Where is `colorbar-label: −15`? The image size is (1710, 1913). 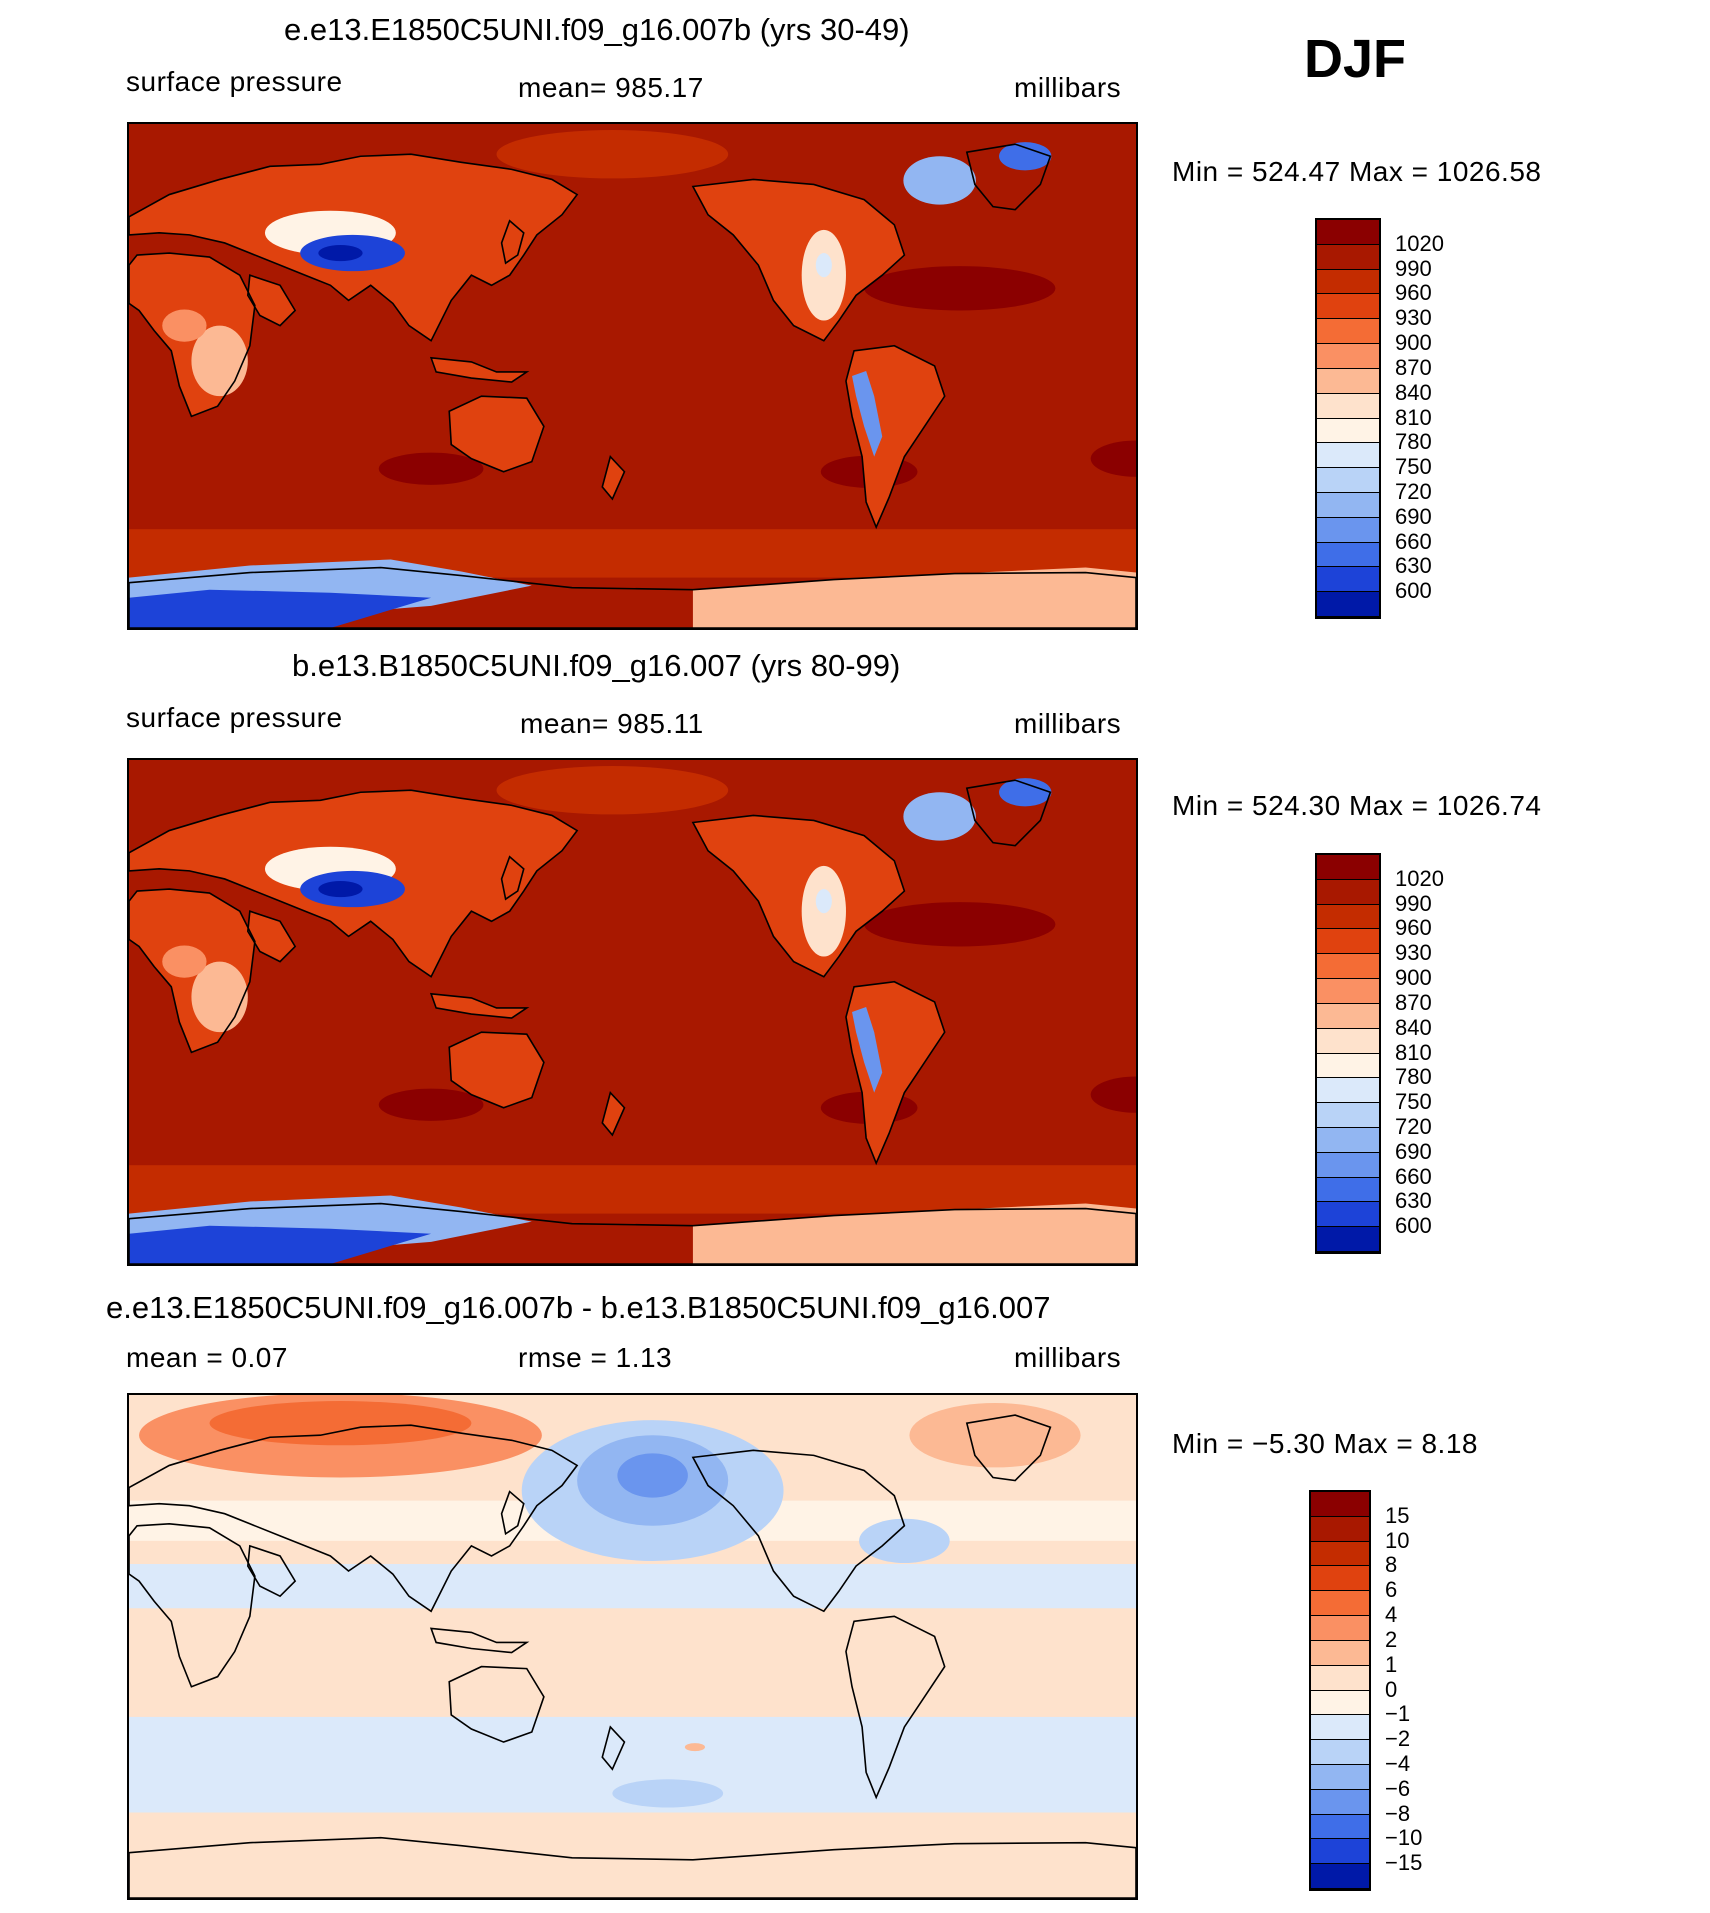 colorbar-label: −15 is located at coordinates (1404, 1863).